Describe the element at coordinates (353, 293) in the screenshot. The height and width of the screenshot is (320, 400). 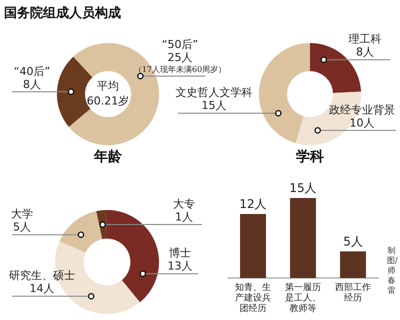
I see `x-tick-label: 西部工作经历` at that location.